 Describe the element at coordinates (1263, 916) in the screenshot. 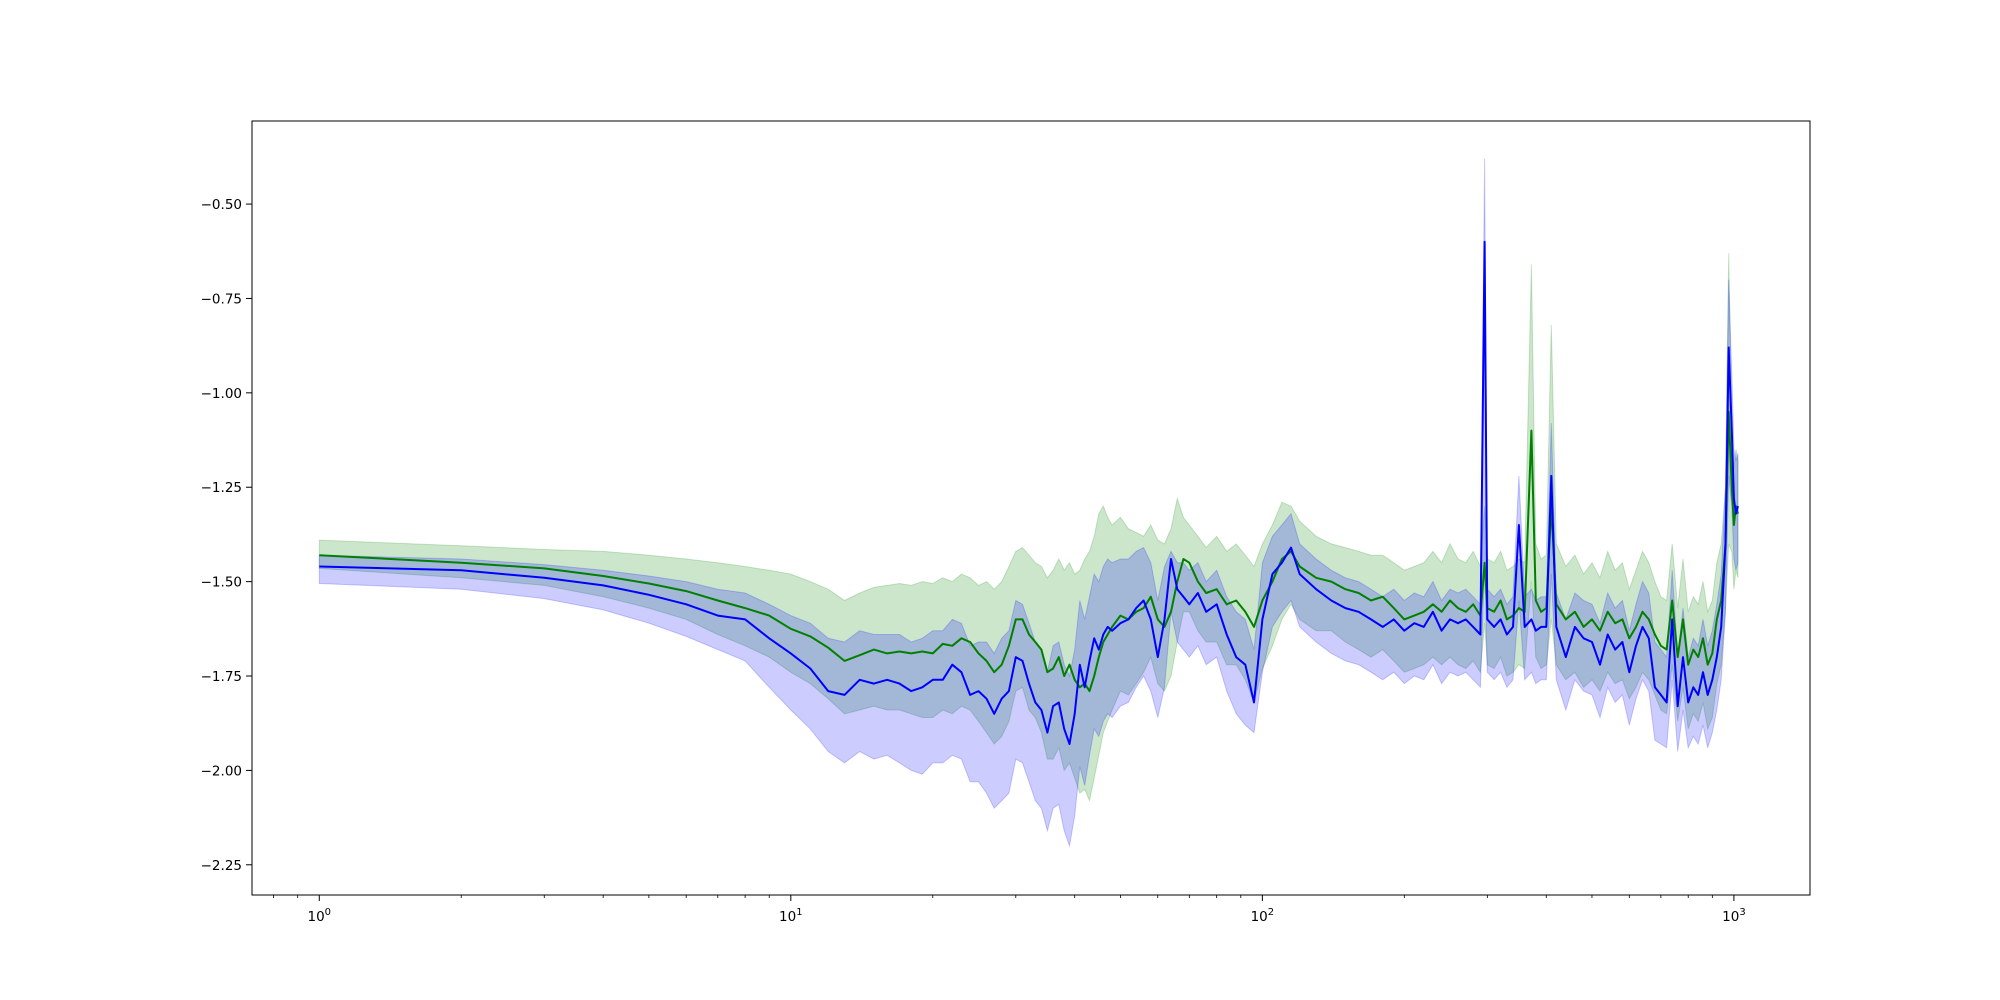

I see `x-tick-label: 102` at that location.